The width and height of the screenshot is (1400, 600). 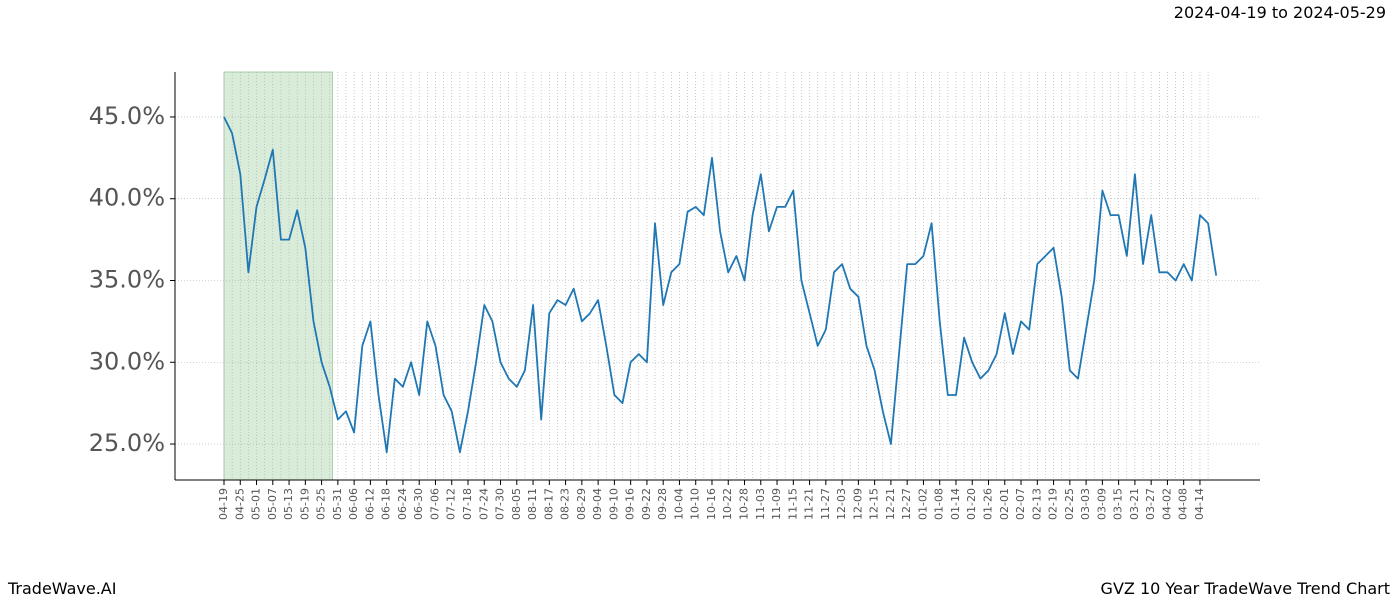 What do you see at coordinates (646, 504) in the screenshot?
I see `x-tick-label: 09-22` at bounding box center [646, 504].